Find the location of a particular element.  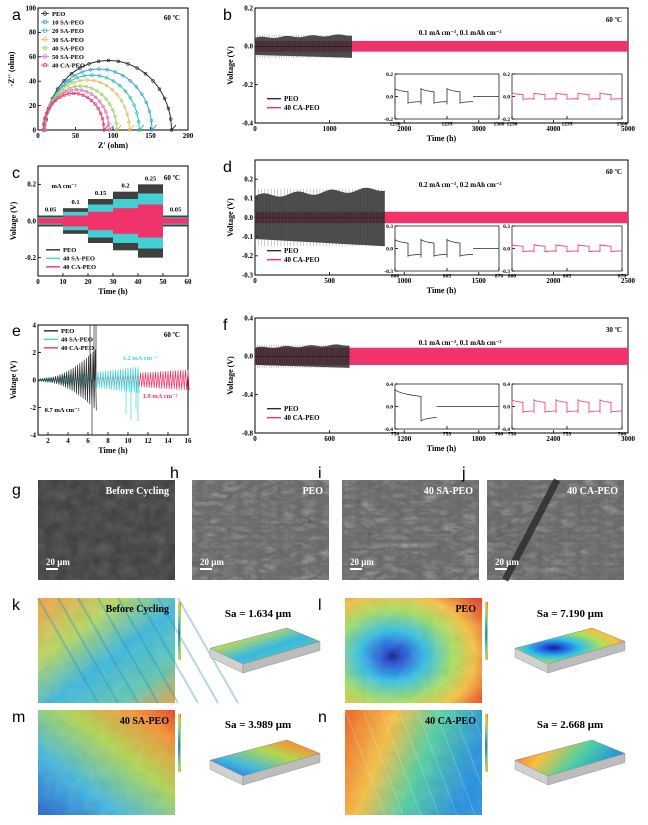

chart-b-inset-0-ytick-label: -0.2 is located at coordinates (388, 120).